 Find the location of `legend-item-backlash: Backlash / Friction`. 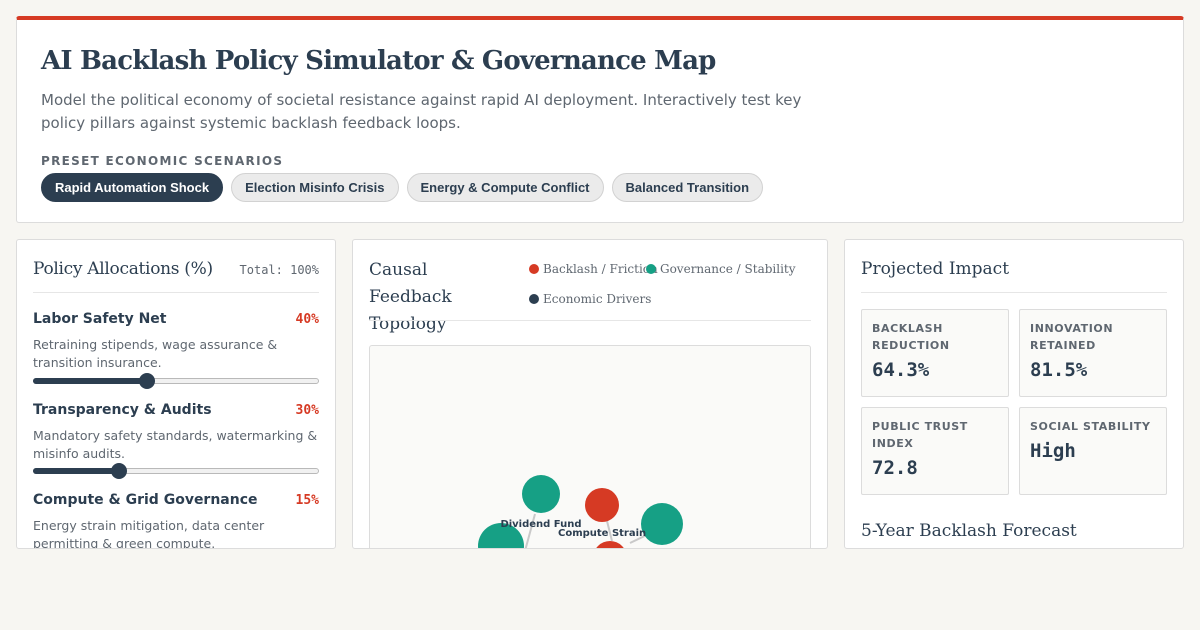

legend-item-backlash: Backlash / Friction is located at coordinates (593, 269).